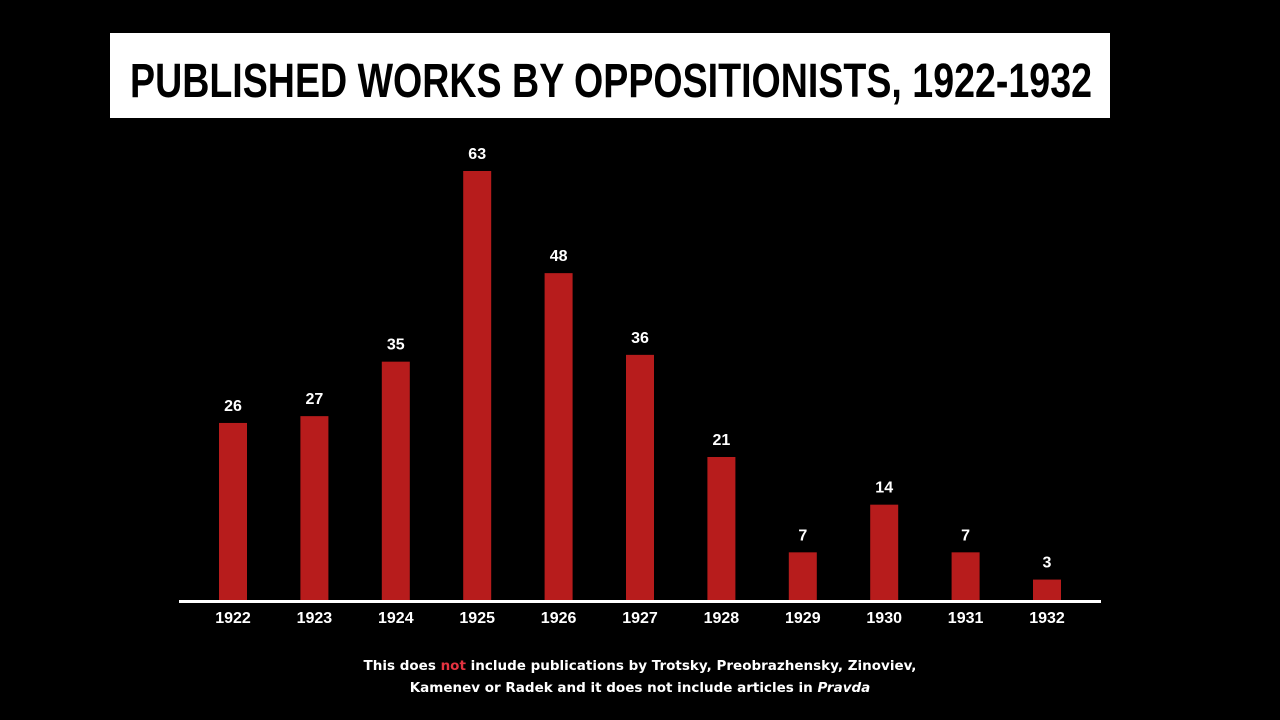 This screenshot has width=1280, height=720. Describe the element at coordinates (1047, 589) in the screenshot. I see `bar-1932` at that location.